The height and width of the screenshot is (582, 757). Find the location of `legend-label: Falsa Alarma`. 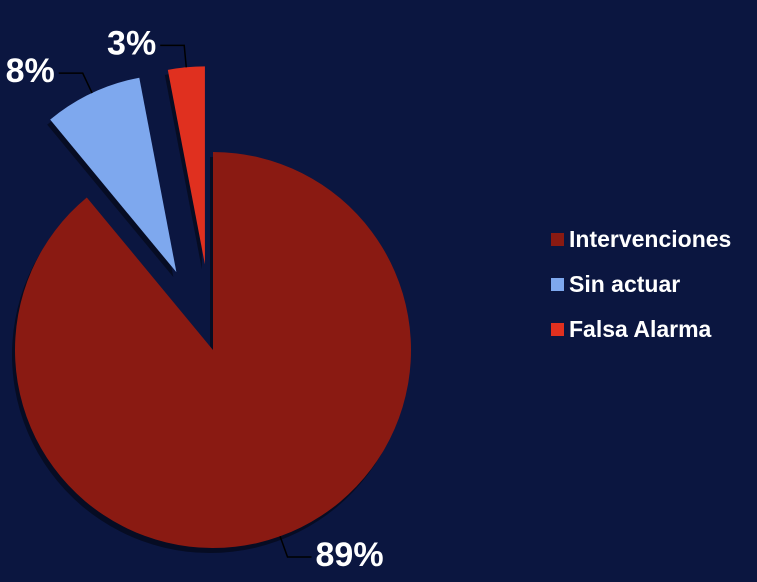

legend-label: Falsa Alarma is located at coordinates (640, 329).